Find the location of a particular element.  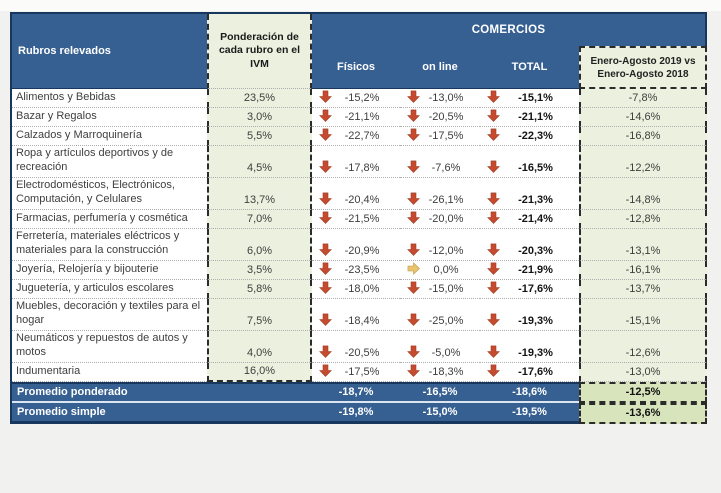

ponderacion-cell: 23,5% is located at coordinates (259, 98).